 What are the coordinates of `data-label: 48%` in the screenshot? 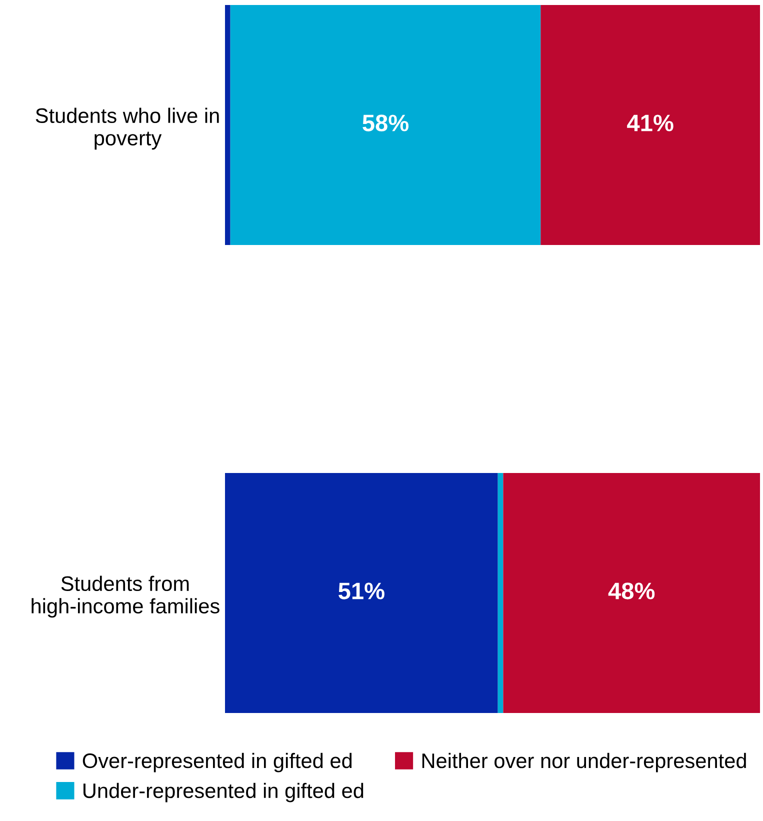 It's located at (631, 591).